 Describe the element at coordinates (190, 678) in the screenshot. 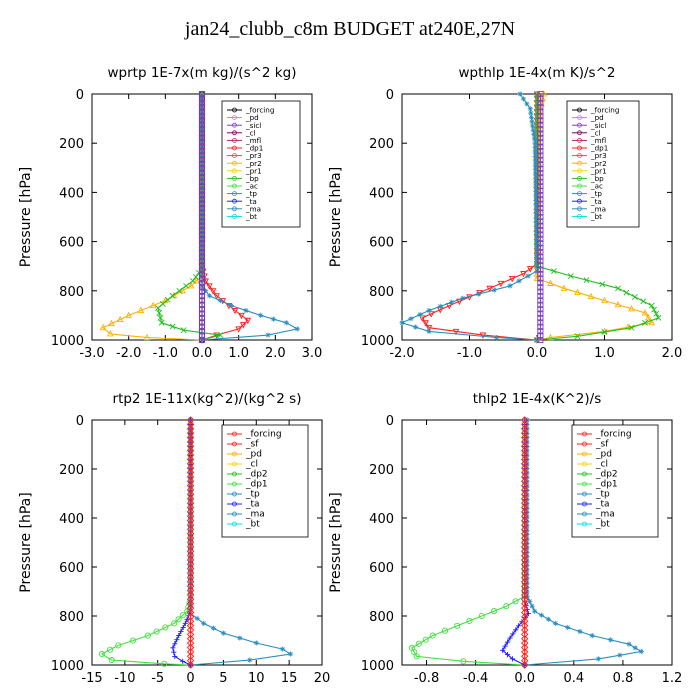

I see `x-tick-label: 0` at that location.